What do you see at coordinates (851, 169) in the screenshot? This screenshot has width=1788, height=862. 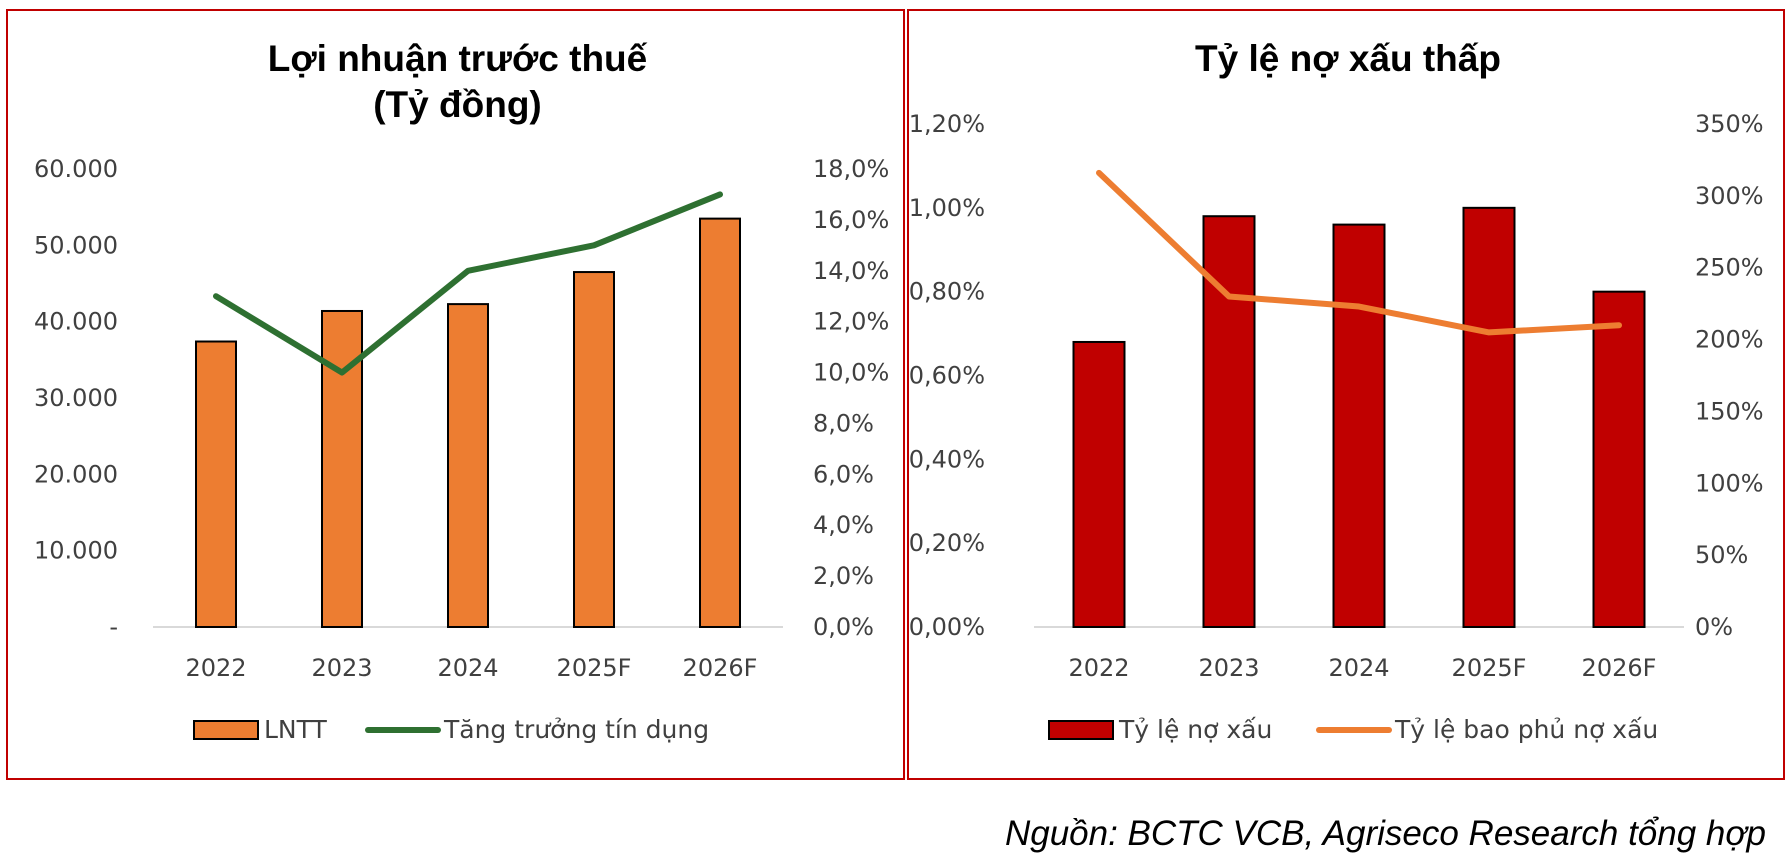 I see `y-right-tick-label: 18,0%` at bounding box center [851, 169].